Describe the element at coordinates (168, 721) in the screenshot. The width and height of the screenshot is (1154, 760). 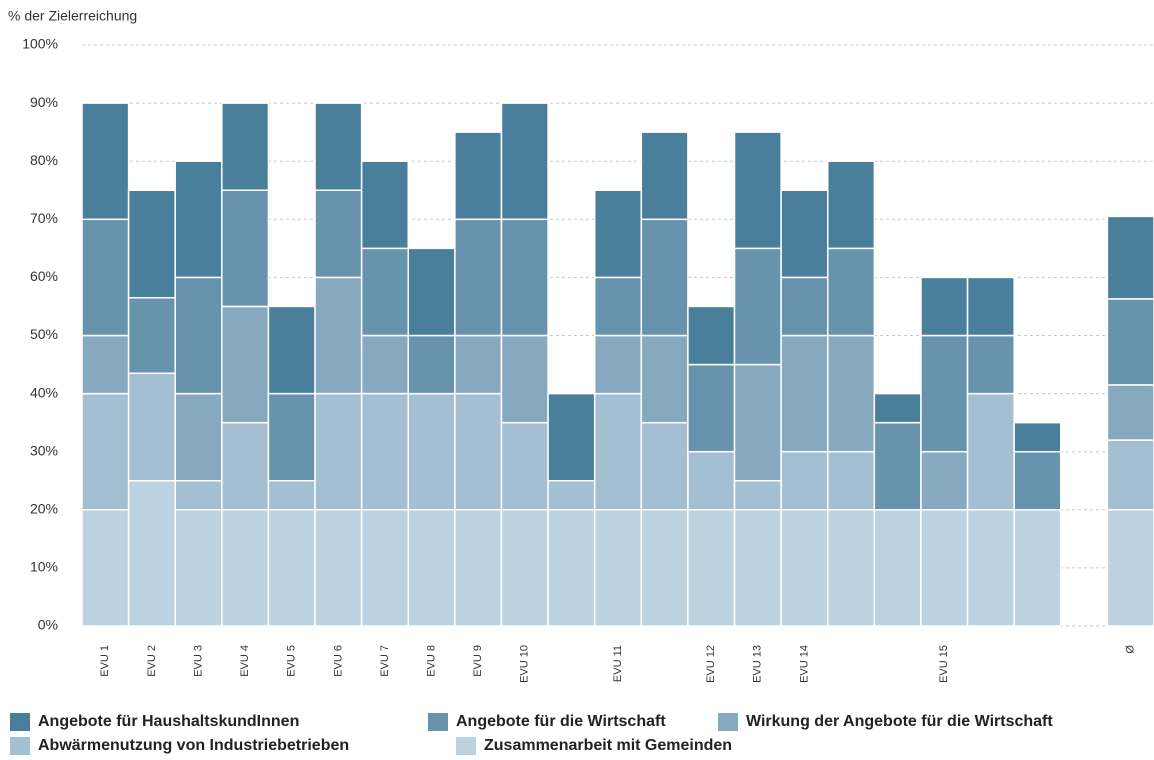
I see `legend-label: Angebote für HaushaltskundInnen` at that location.